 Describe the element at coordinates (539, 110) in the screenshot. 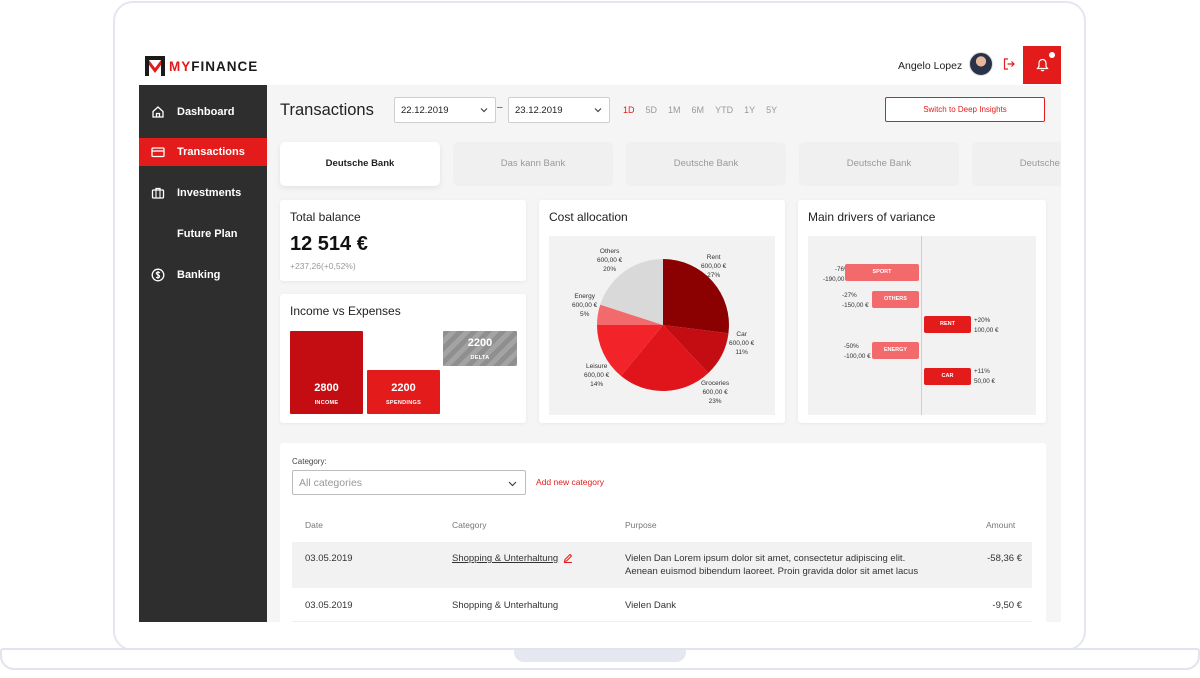

I see `date-to-value: 23.12.2019` at that location.